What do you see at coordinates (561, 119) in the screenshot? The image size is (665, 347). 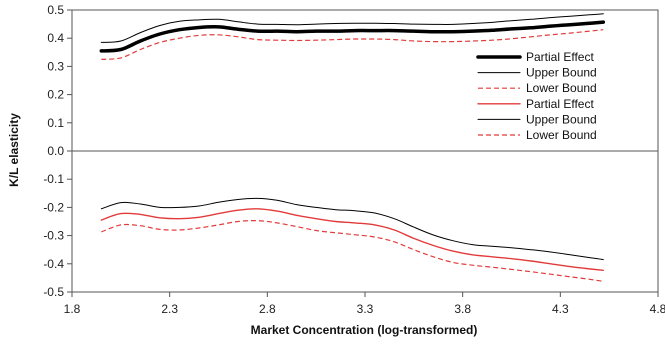 I see `legend-label-5: Upper Bound` at bounding box center [561, 119].